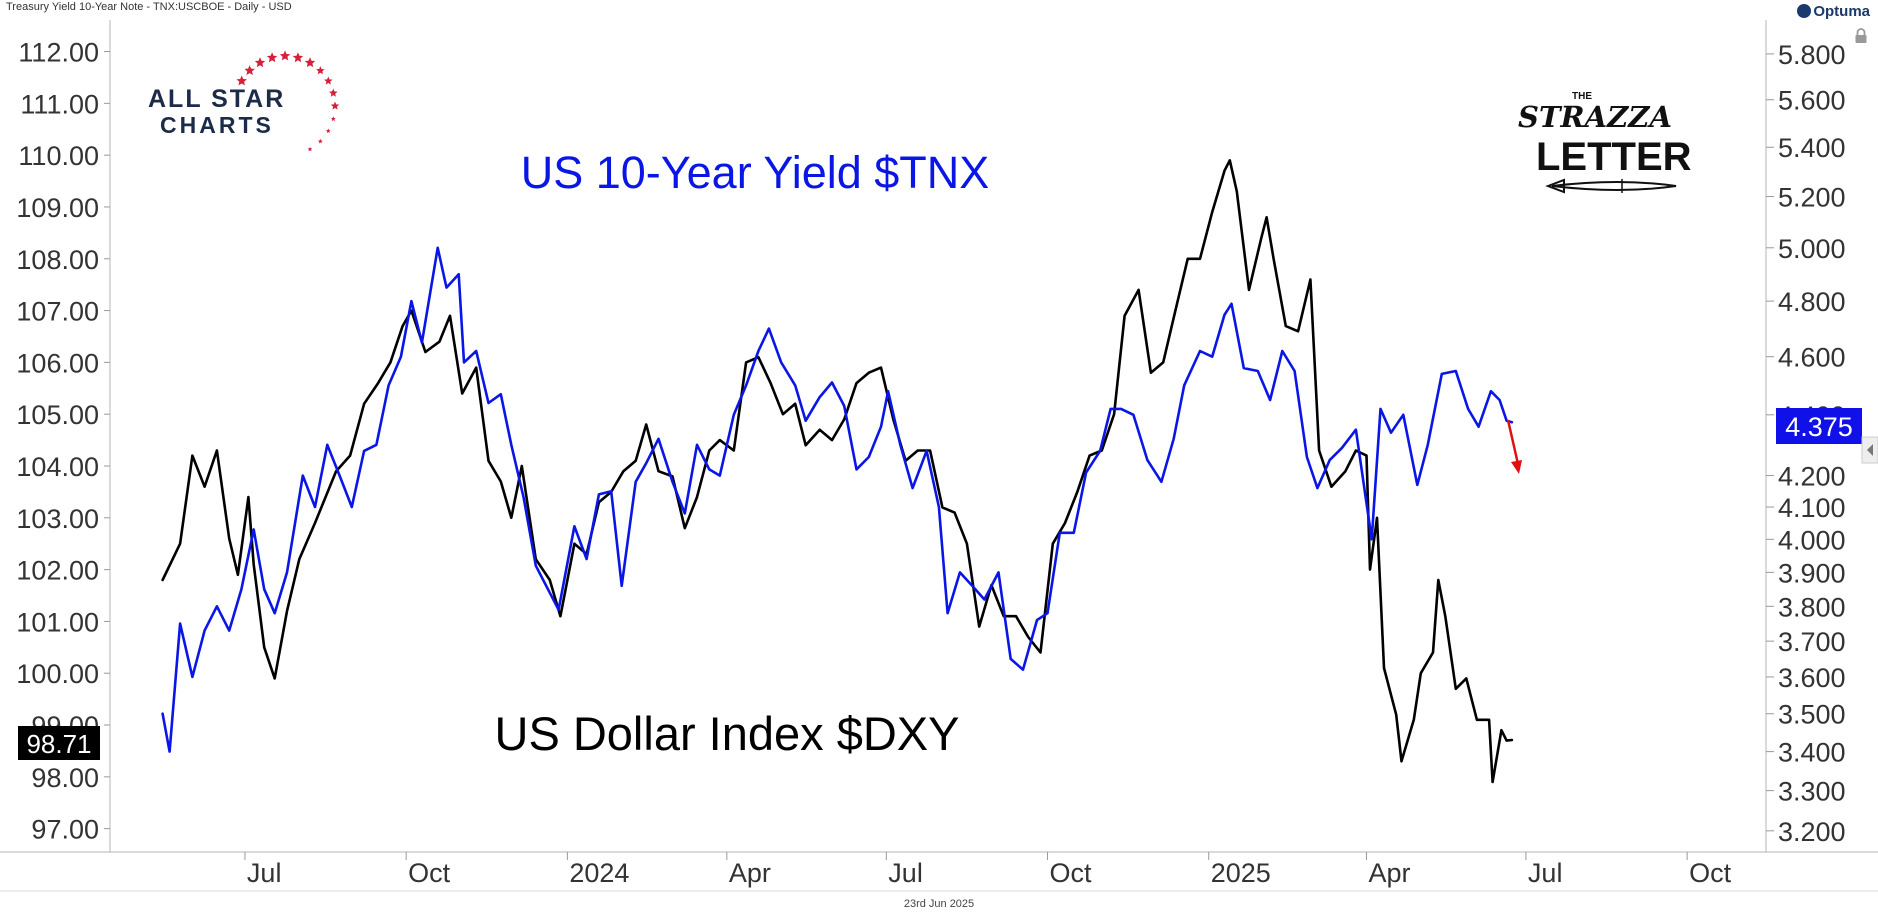 The height and width of the screenshot is (924, 1878). Describe the element at coordinates (1812, 540) in the screenshot. I see `right-tick-label: 4.000` at that location.